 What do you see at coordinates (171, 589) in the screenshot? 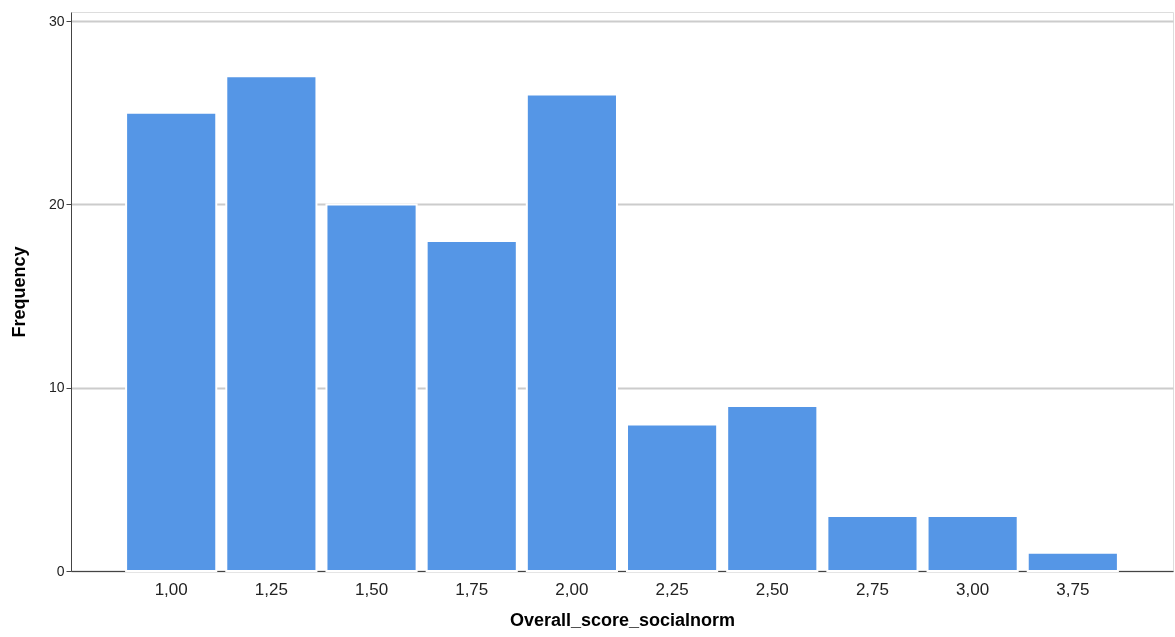
I see `x-tick-label: 1,00` at bounding box center [171, 589].